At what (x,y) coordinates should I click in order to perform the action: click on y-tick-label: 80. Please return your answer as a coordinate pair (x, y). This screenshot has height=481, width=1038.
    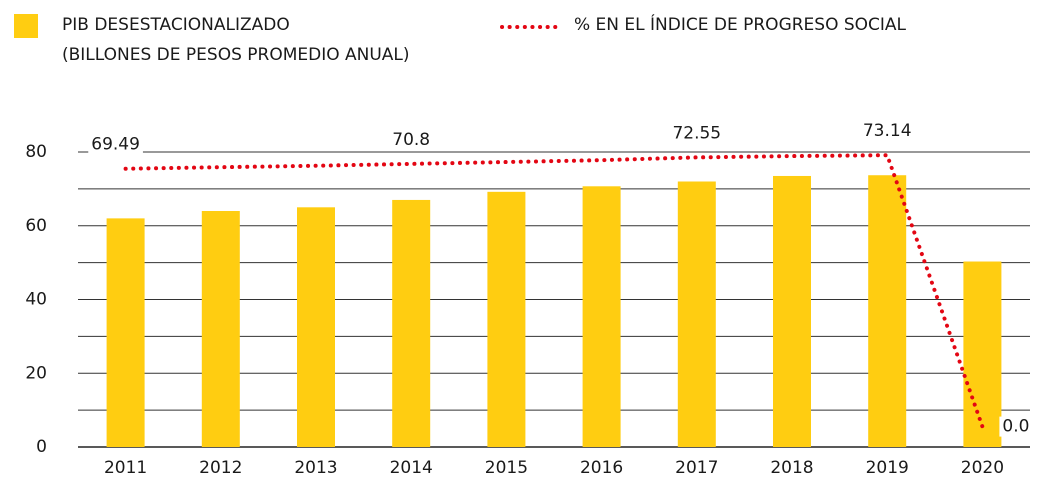
    Looking at the image, I should click on (36, 152).